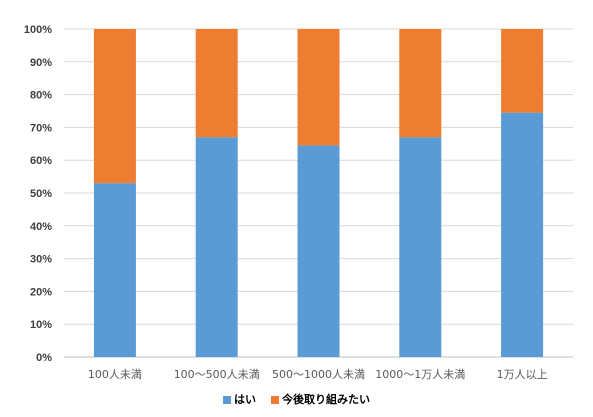  Describe the element at coordinates (115, 374) in the screenshot. I see `x-tick-label: 100人未満` at that location.